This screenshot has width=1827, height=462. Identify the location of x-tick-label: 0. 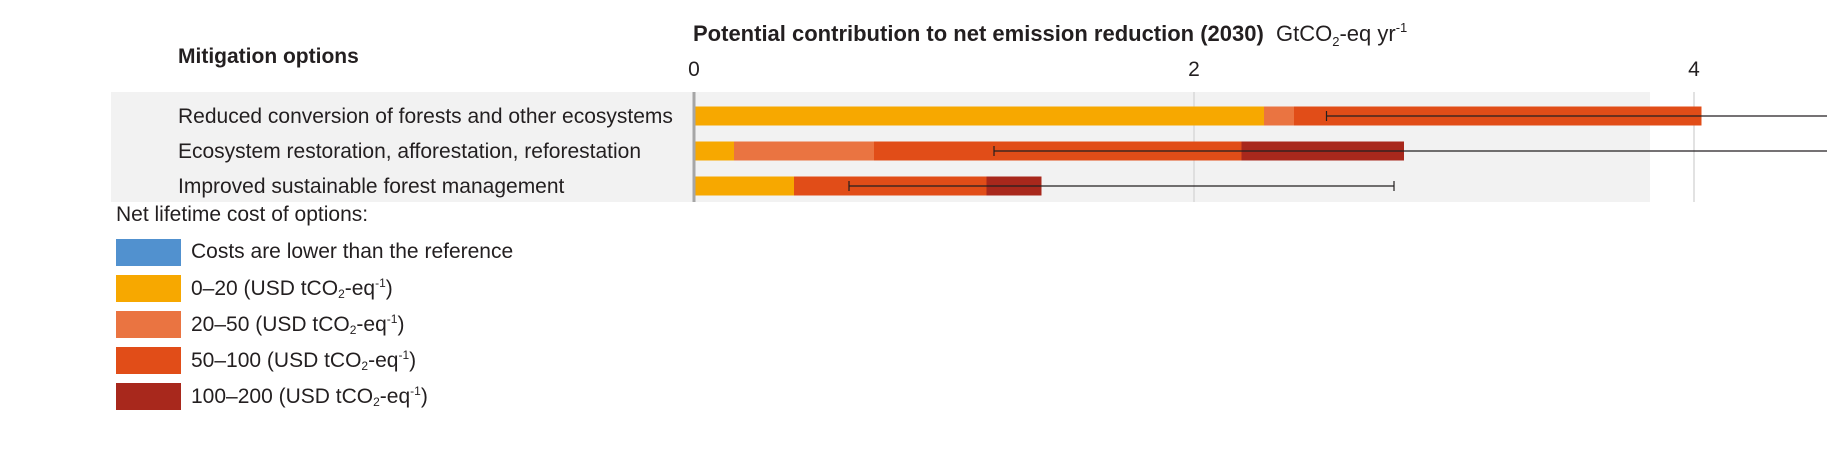
(694, 69).